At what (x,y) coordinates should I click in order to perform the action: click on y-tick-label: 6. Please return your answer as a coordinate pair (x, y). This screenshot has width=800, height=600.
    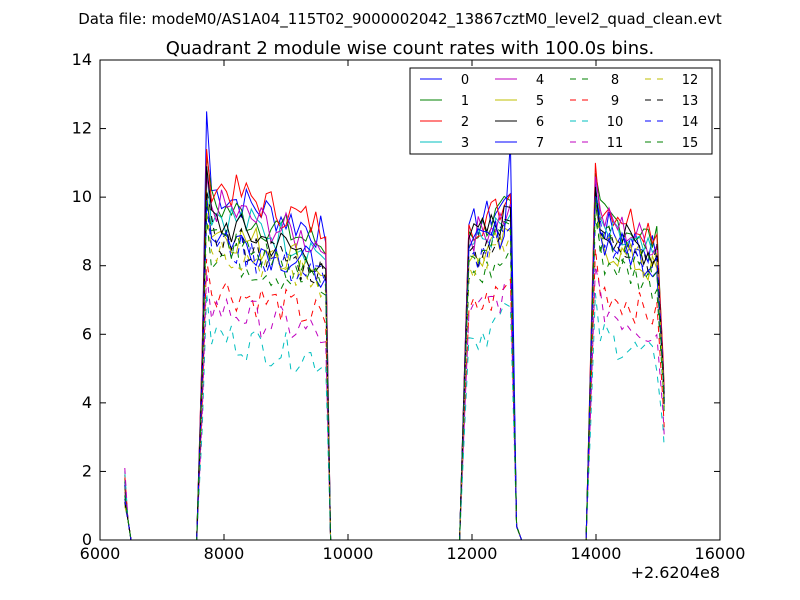
    Looking at the image, I should click on (87, 333).